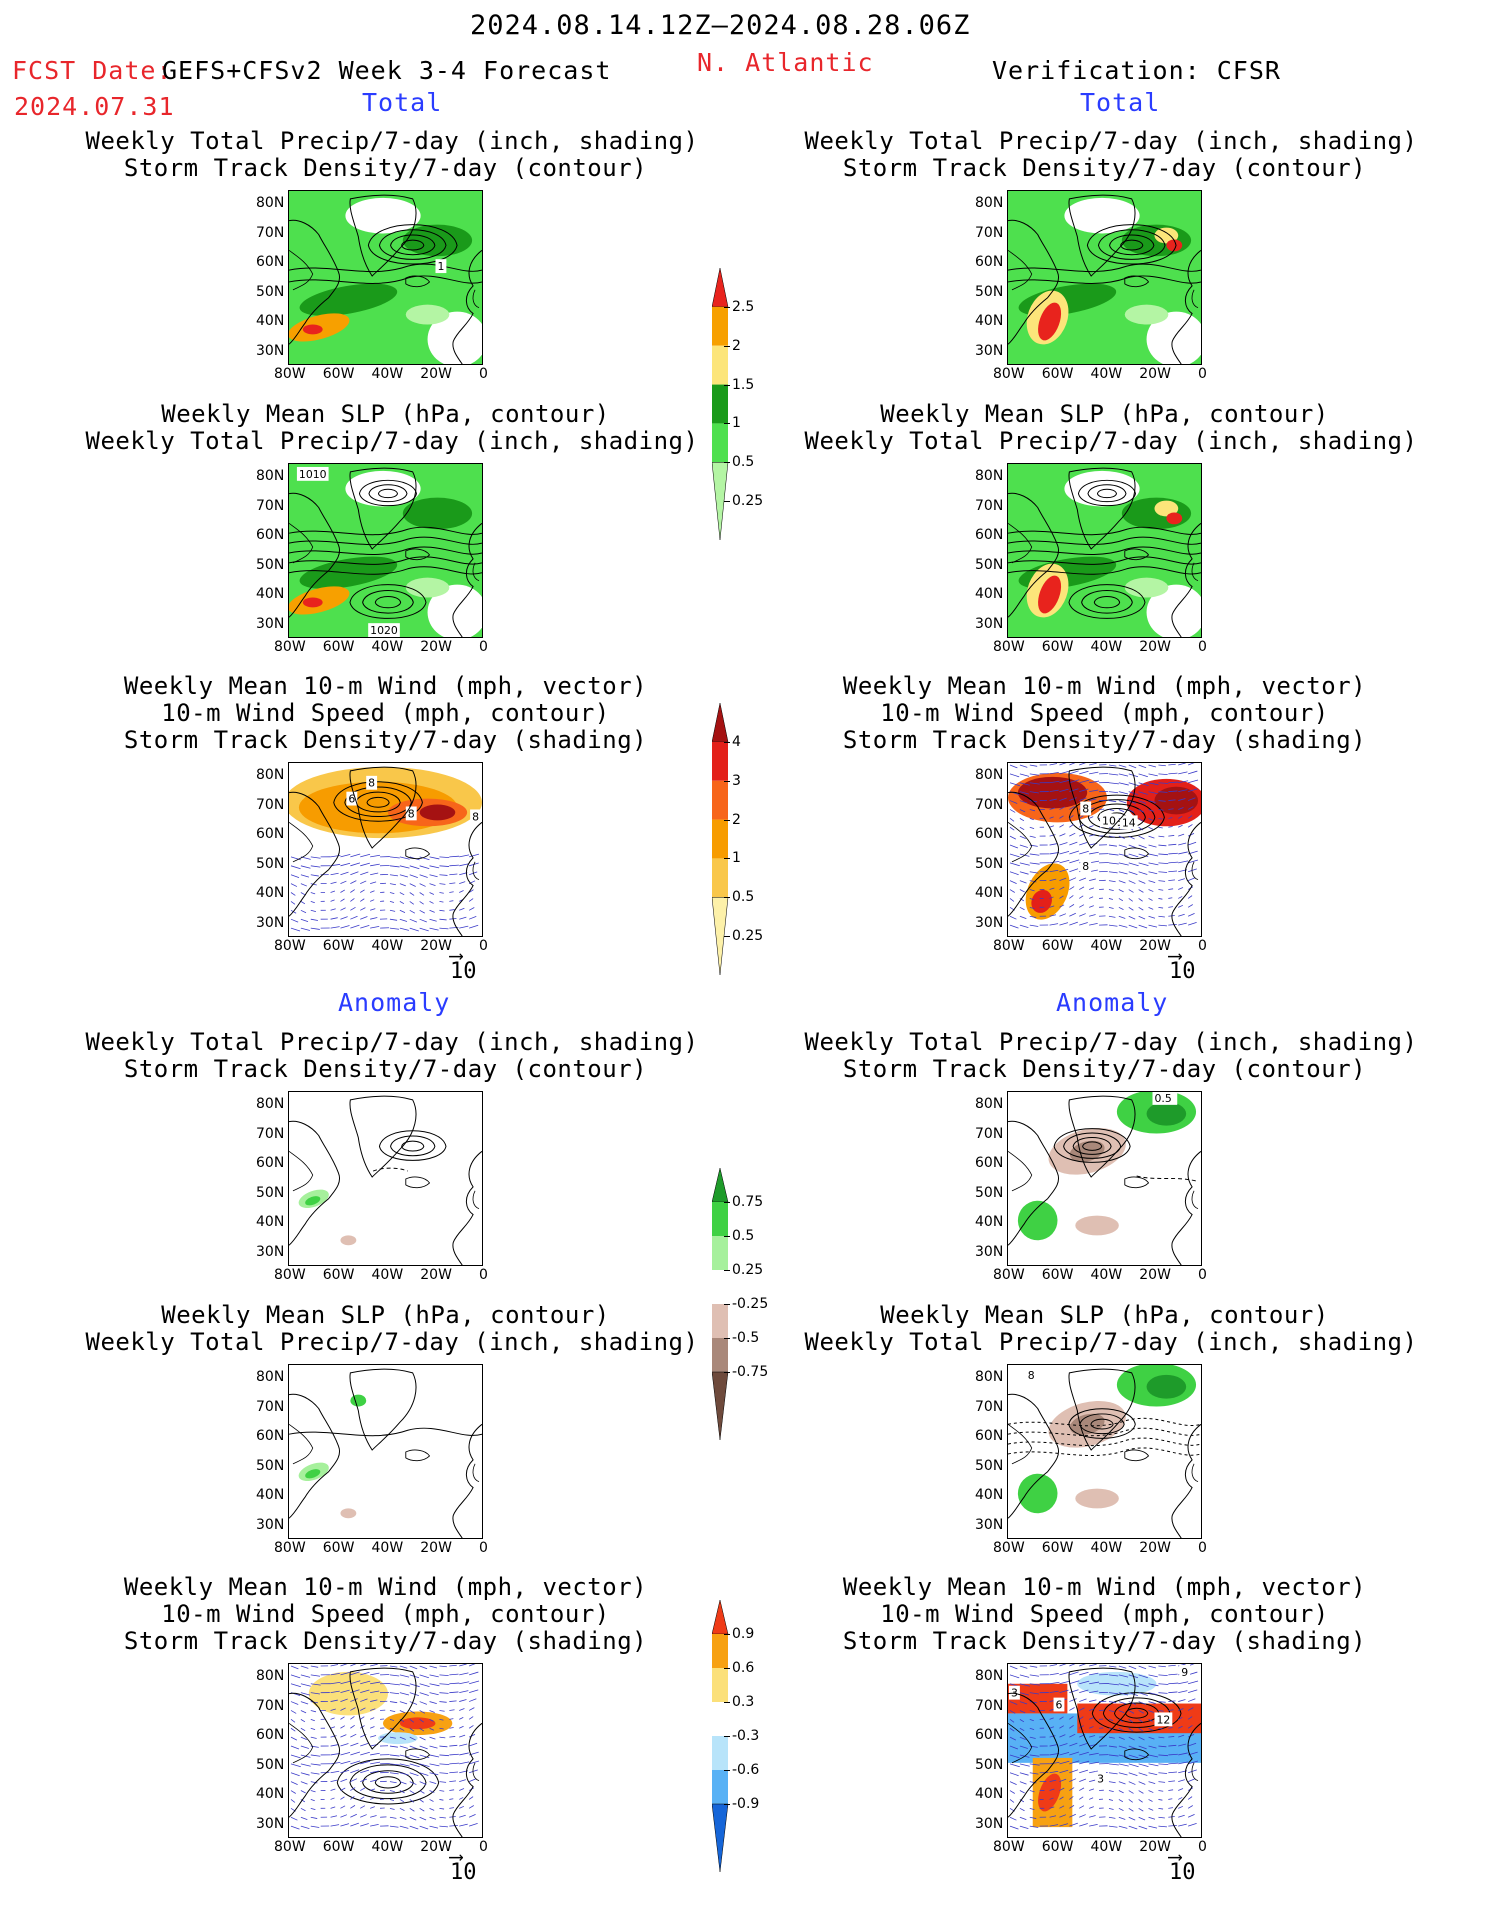  What do you see at coordinates (1132, 245) in the screenshot?
I see `storm-density-contour` at bounding box center [1132, 245].